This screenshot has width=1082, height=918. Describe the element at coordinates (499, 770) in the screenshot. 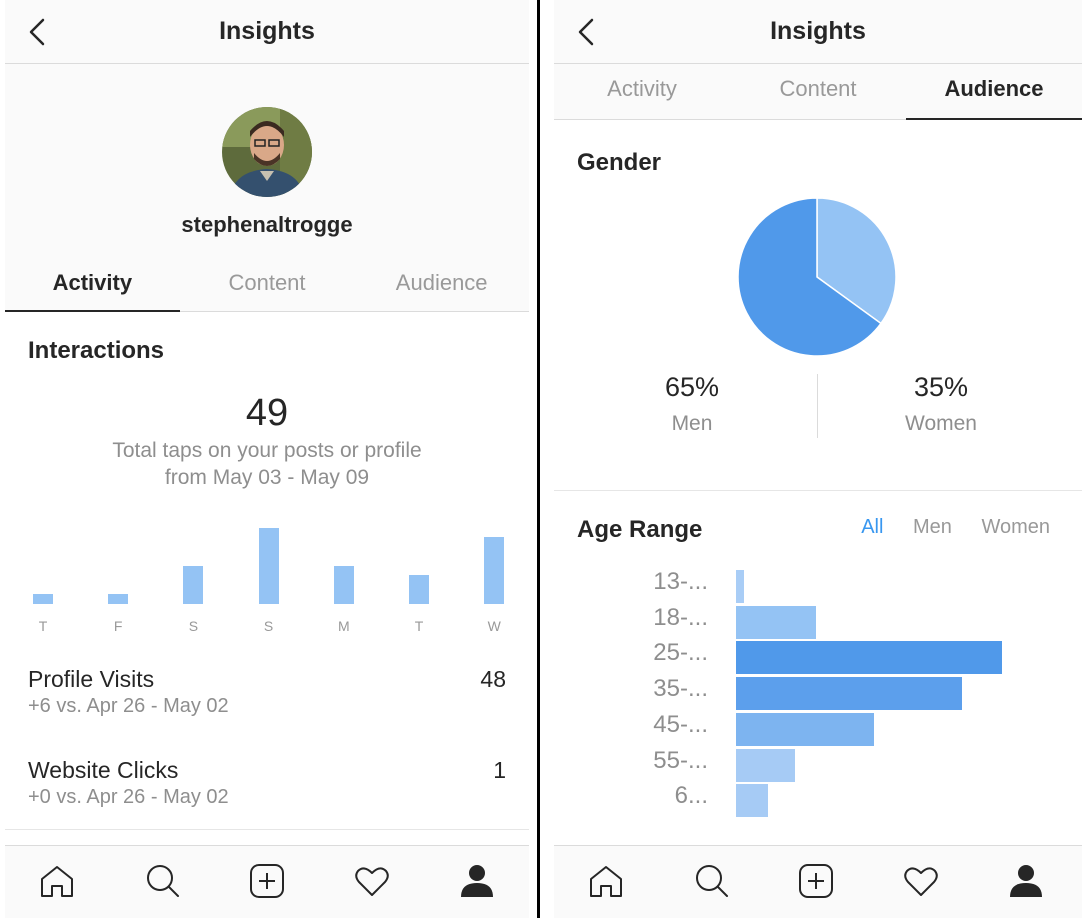

I see `stat-value: 1` at that location.